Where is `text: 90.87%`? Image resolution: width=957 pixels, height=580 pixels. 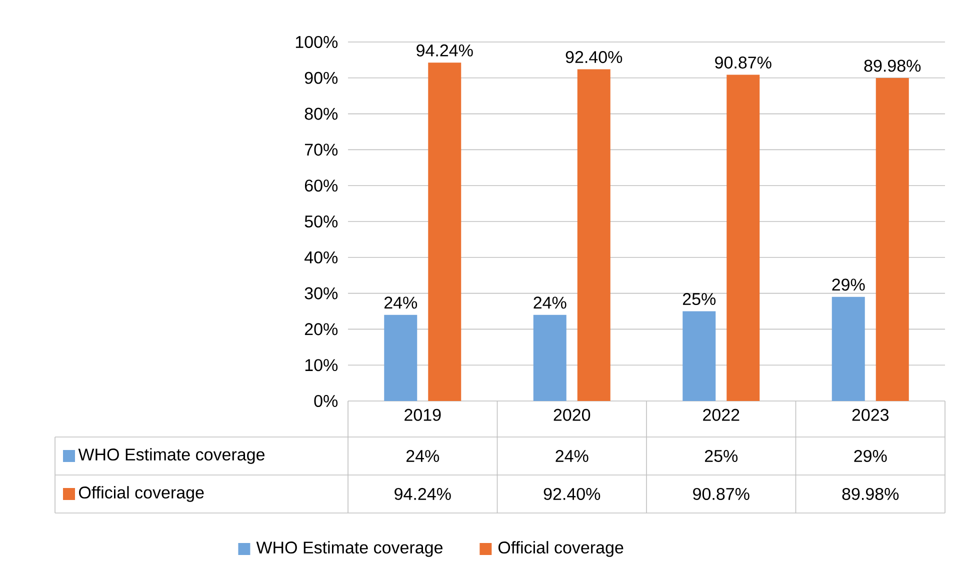
text: 90.87% is located at coordinates (743, 62).